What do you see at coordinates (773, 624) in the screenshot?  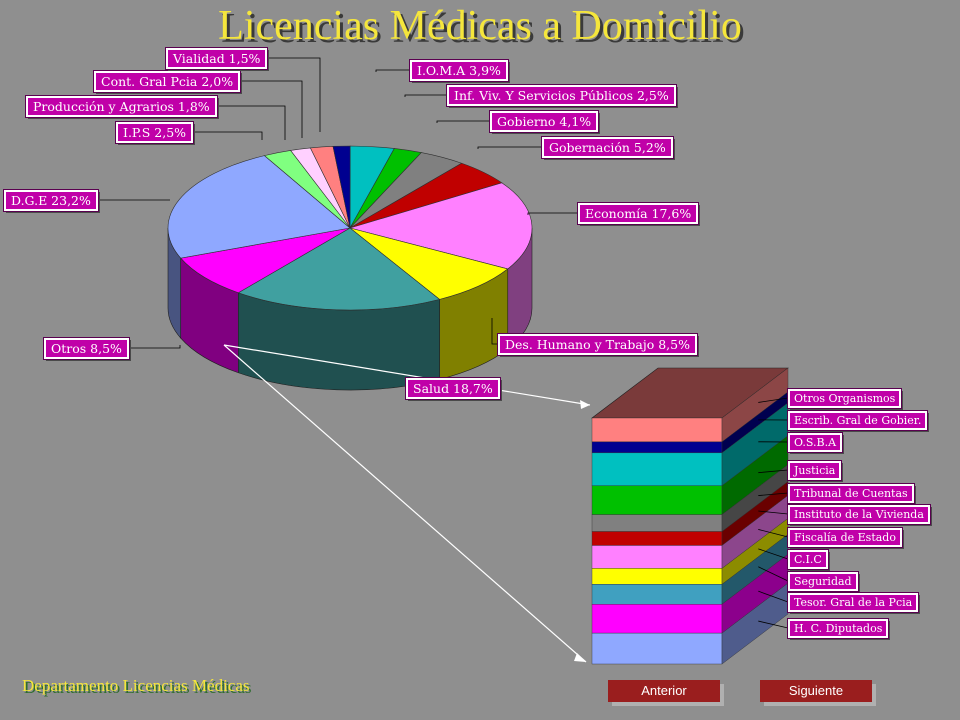 I see `breakdown-leader-h-c-diputados` at bounding box center [773, 624].